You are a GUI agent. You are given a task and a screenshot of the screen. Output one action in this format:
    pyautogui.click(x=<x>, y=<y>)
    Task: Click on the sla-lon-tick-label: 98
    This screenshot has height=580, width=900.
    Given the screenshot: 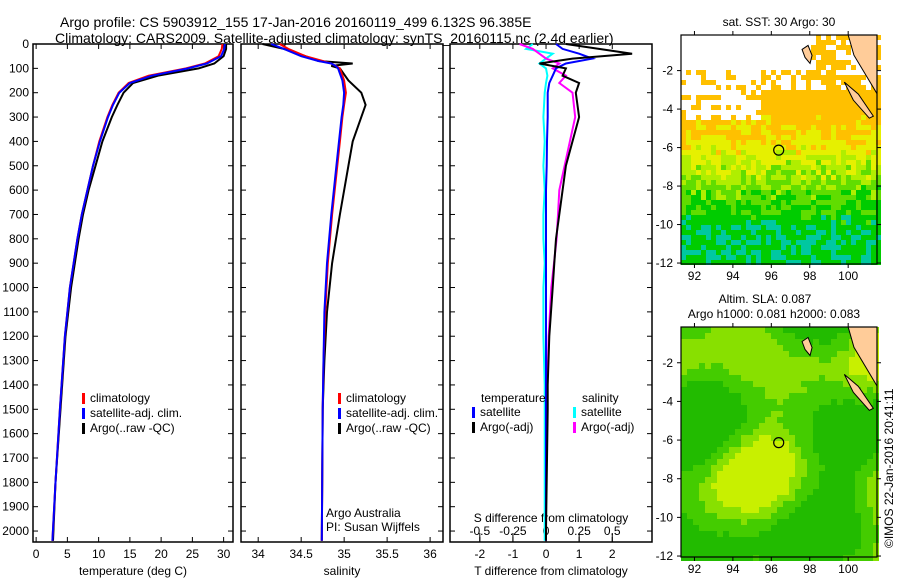 What is the action you would take?
    pyautogui.click(x=810, y=569)
    